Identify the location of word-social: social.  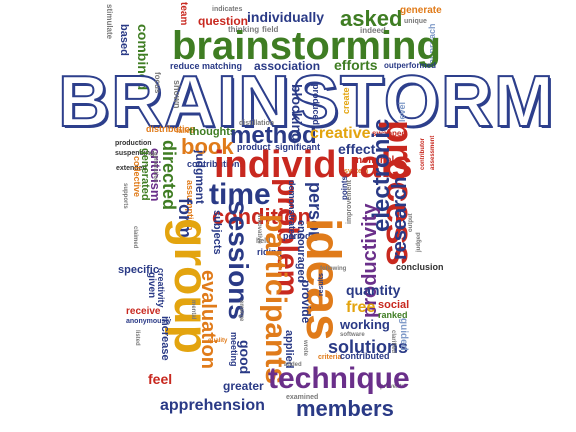
(394, 305).